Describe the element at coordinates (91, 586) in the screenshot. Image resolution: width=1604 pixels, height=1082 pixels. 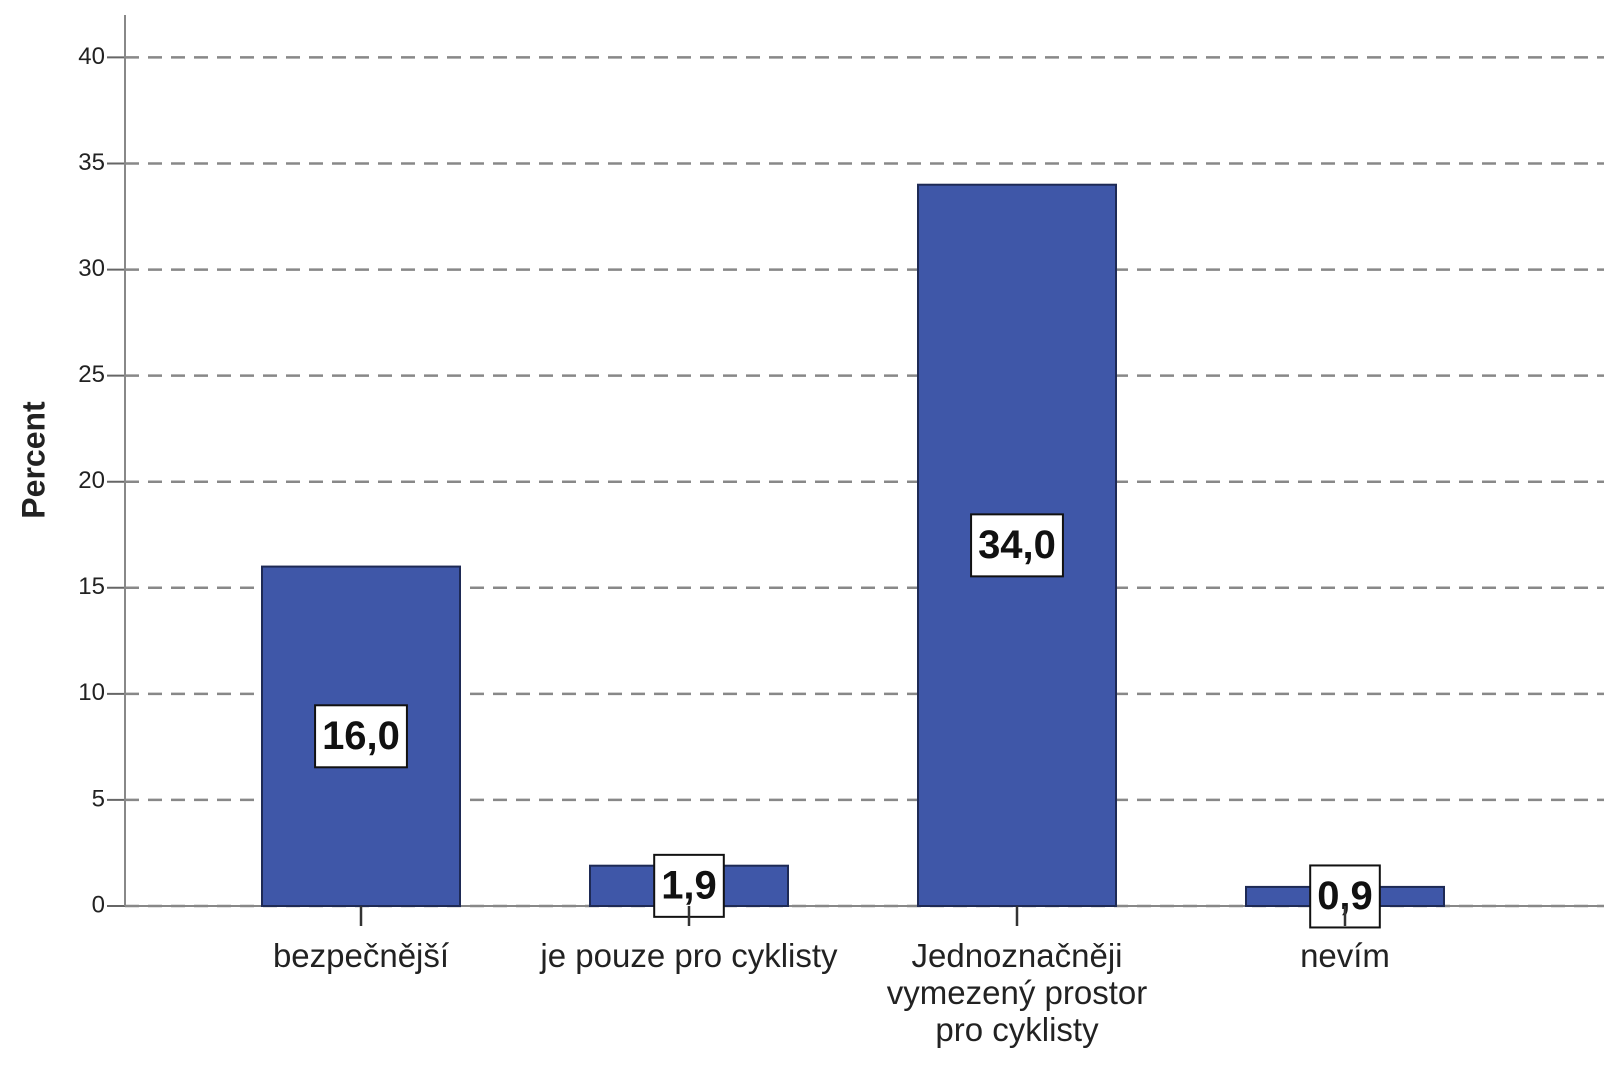
I see `y-tick-label: 15` at that location.